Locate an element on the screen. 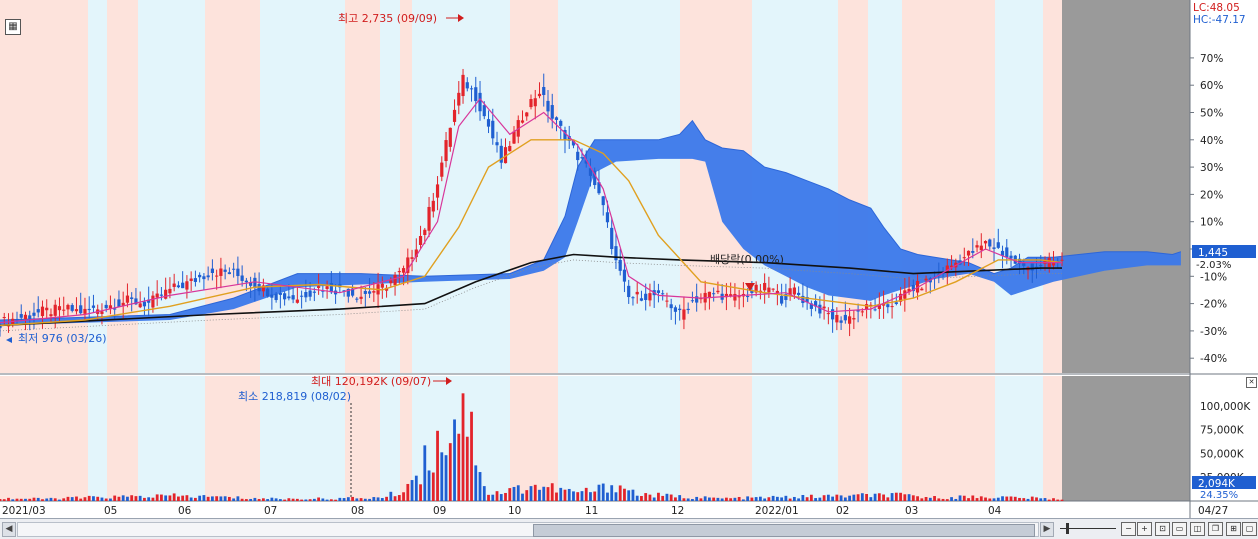 Image resolution: width=1258 pixels, height=539 pixels. zoom-slider is located at coordinates (1088, 528).